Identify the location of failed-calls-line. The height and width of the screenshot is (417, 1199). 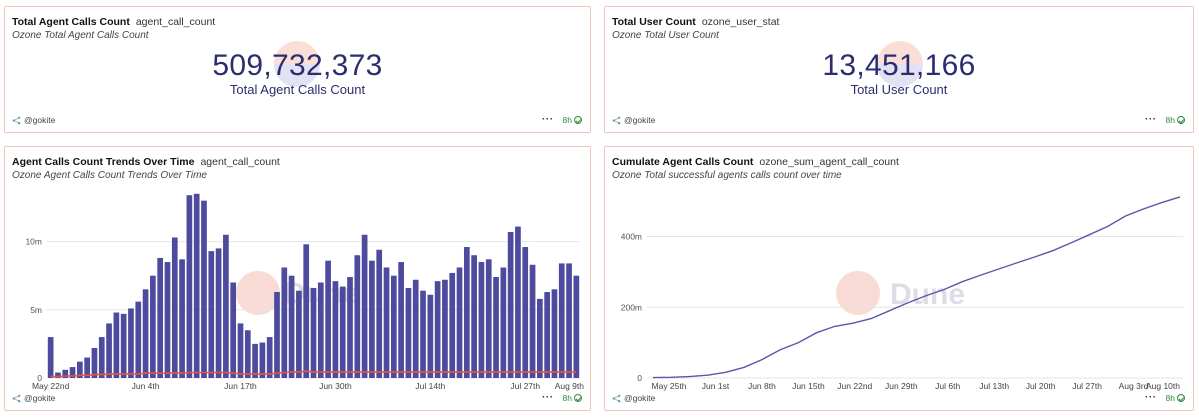
(313, 374).